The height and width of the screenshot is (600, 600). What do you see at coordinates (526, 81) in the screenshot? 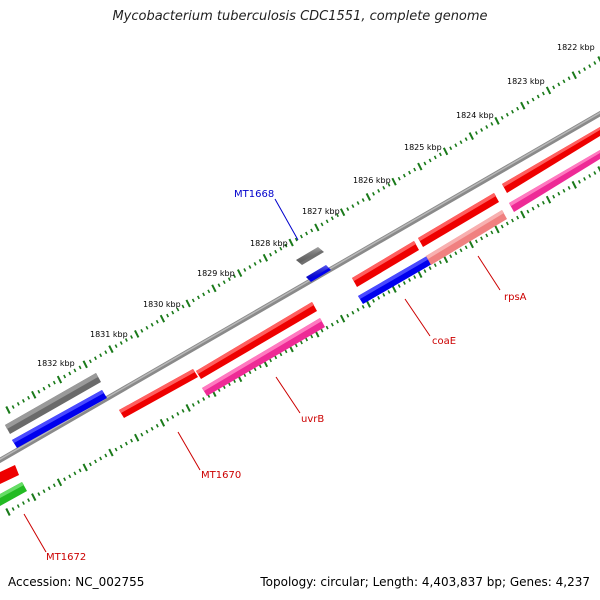
I see `tick-label: 1823 kbp` at bounding box center [526, 81].